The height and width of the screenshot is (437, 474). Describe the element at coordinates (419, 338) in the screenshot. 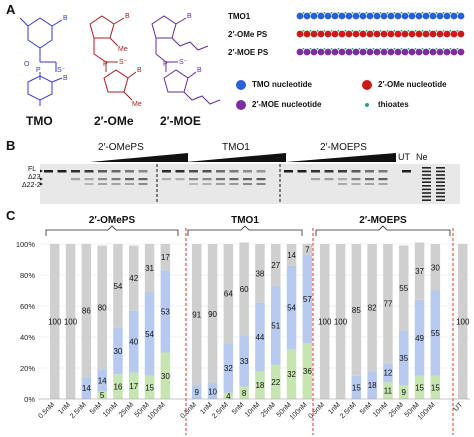

I see `data-label: 49` at that location.